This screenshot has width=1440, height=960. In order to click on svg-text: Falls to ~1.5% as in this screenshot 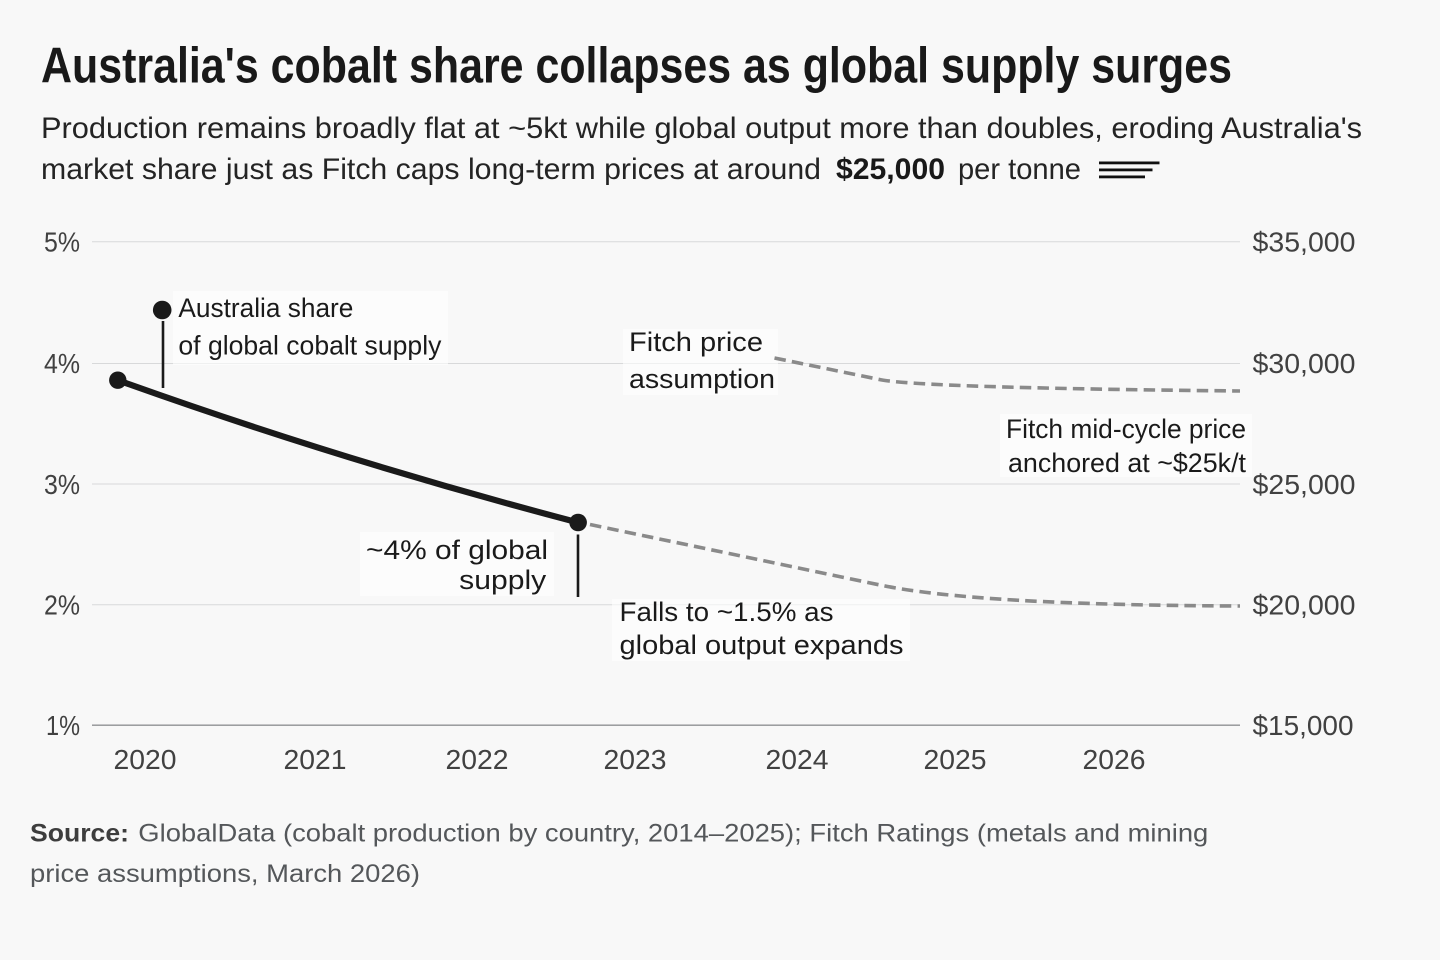, I will do `click(727, 612)`.